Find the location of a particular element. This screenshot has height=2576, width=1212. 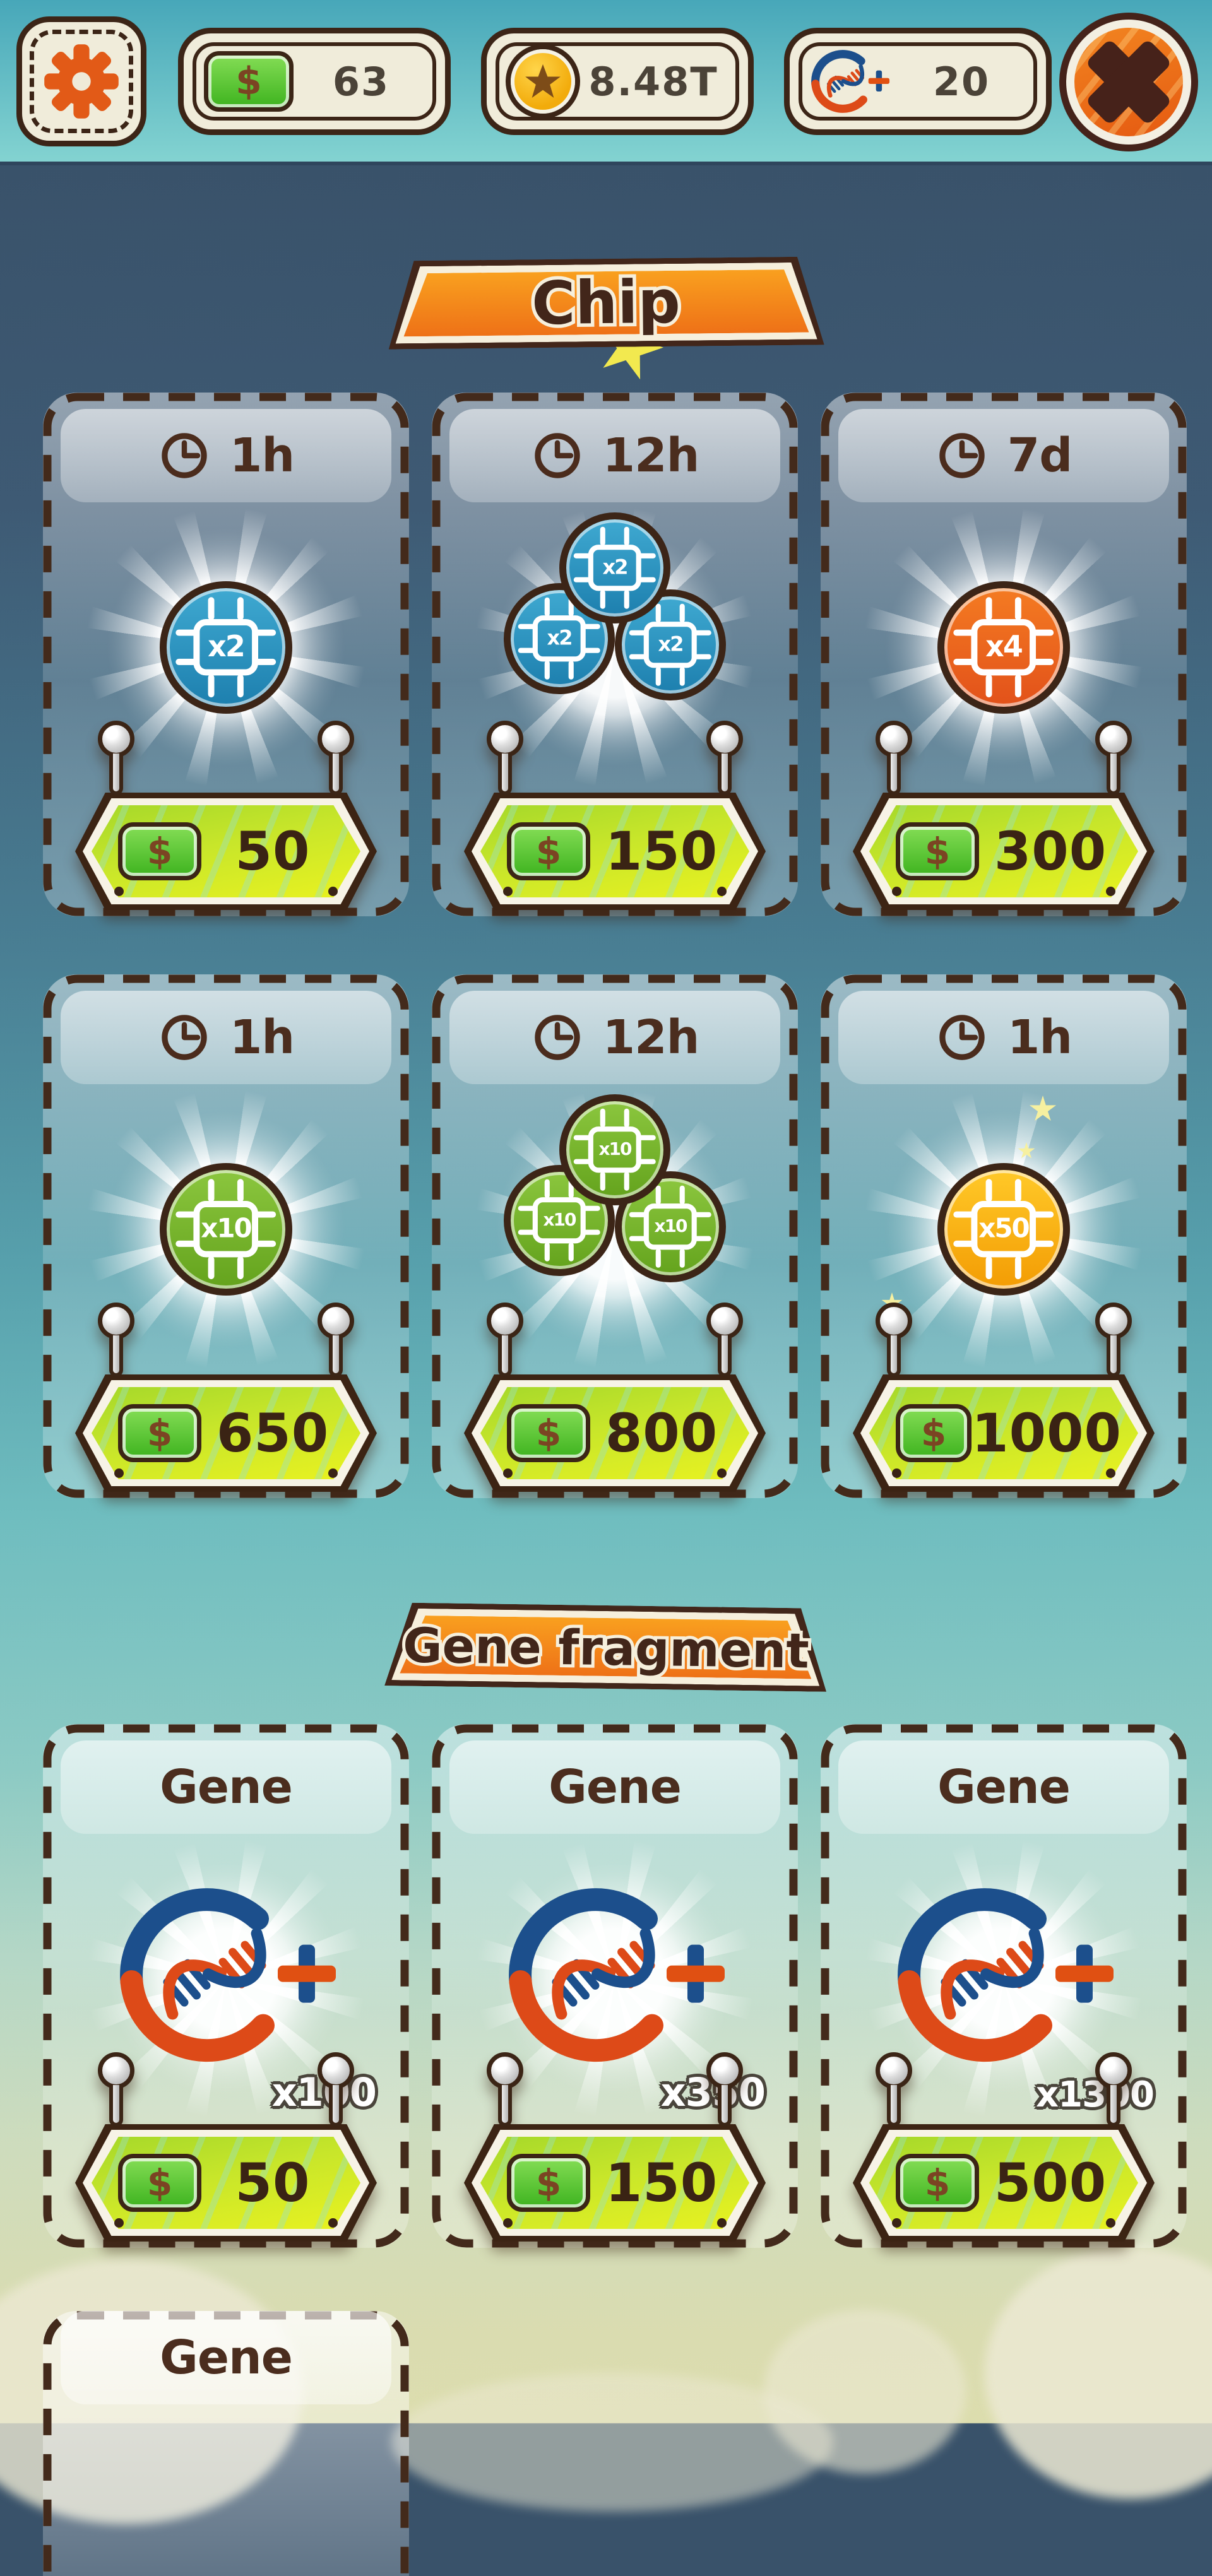

shop-card-gene-1: Gene x100 $ is located at coordinates (226, 1986).